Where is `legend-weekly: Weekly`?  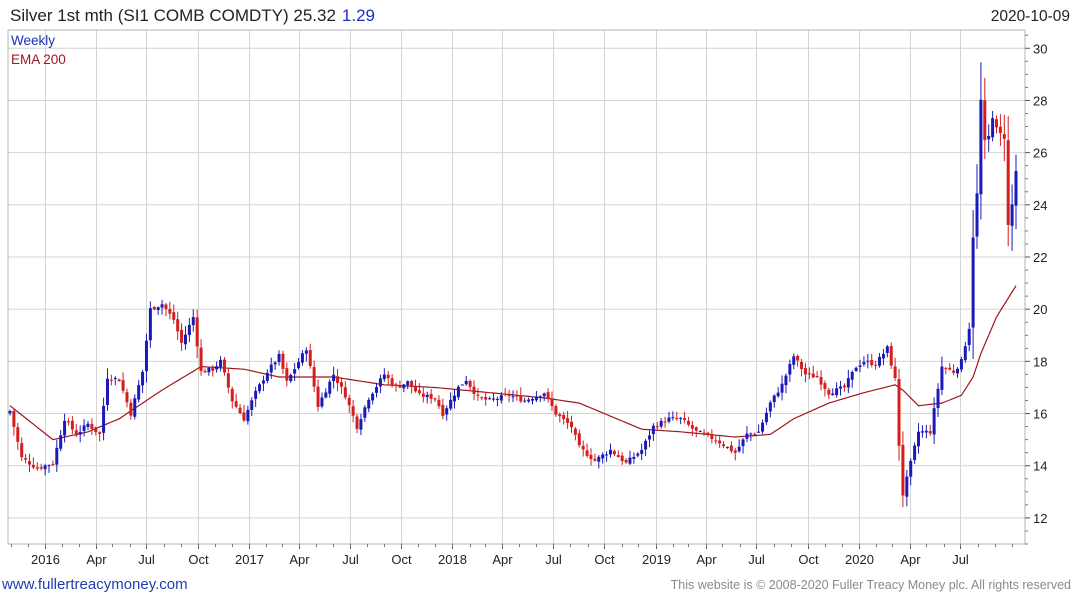 legend-weekly: Weekly is located at coordinates (33, 40).